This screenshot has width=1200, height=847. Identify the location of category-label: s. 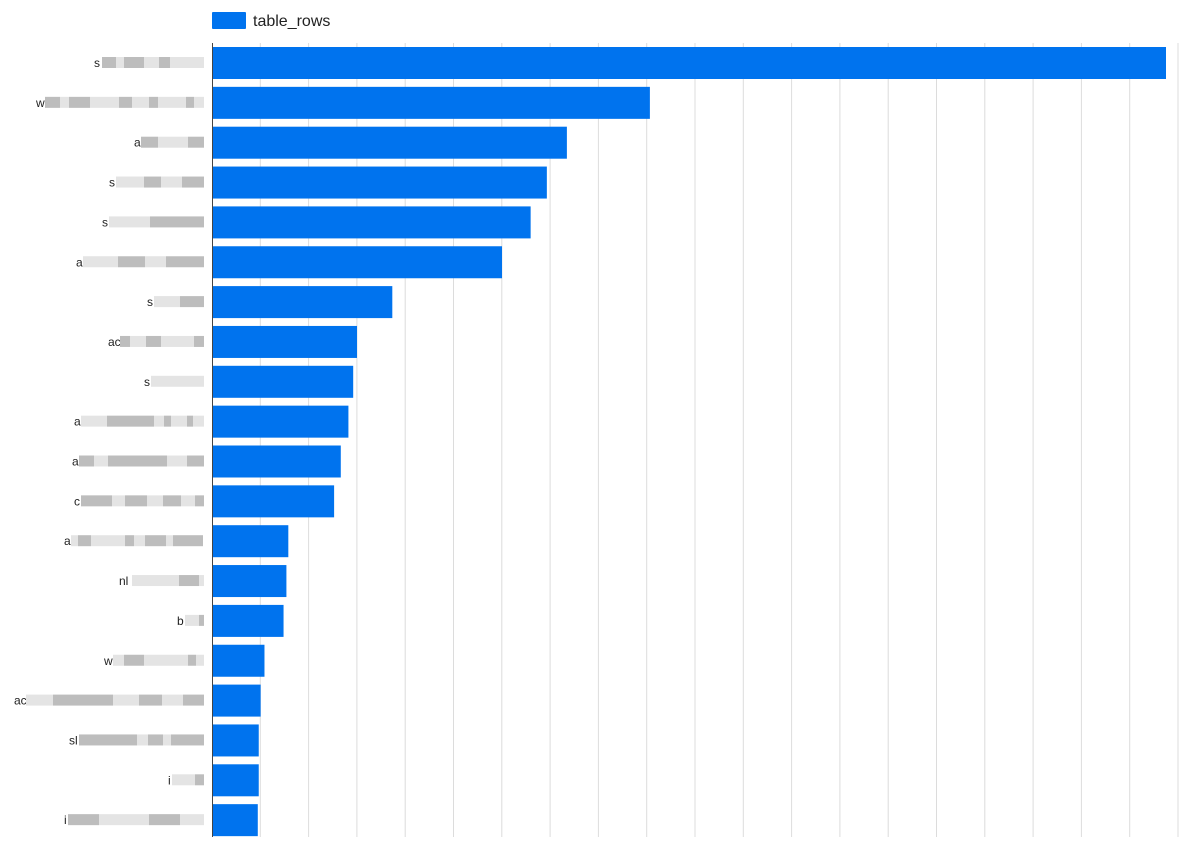
(97, 63).